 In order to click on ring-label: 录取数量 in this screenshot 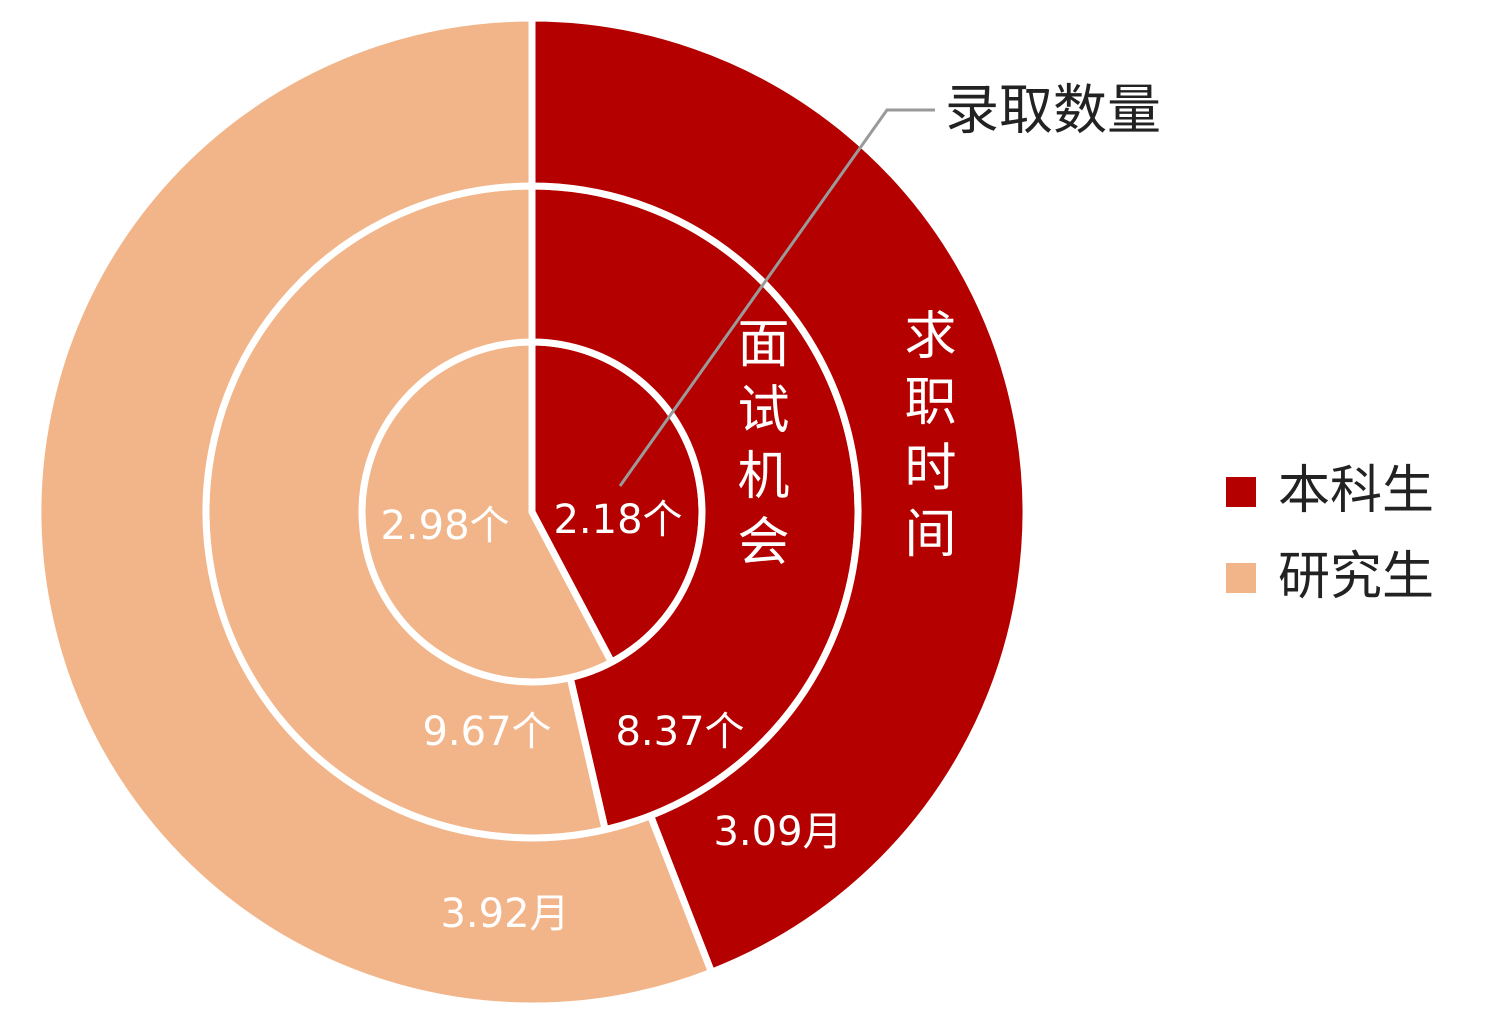, I will do `click(1053, 110)`.